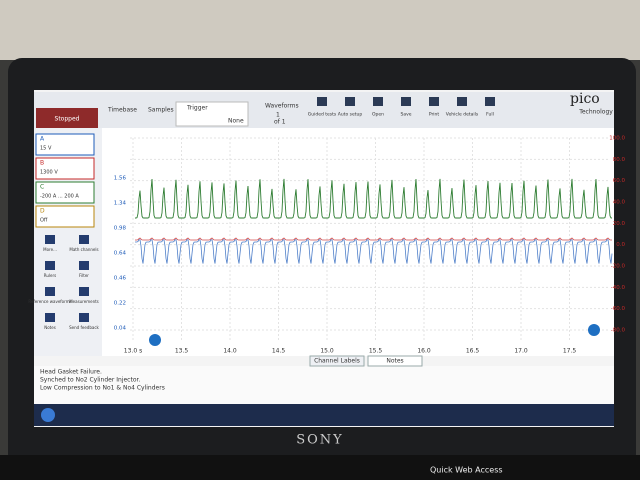 Image resolution: width=640 pixels, height=480 pixels. I want to click on left-axis-label: 0.46, so click(120, 279).